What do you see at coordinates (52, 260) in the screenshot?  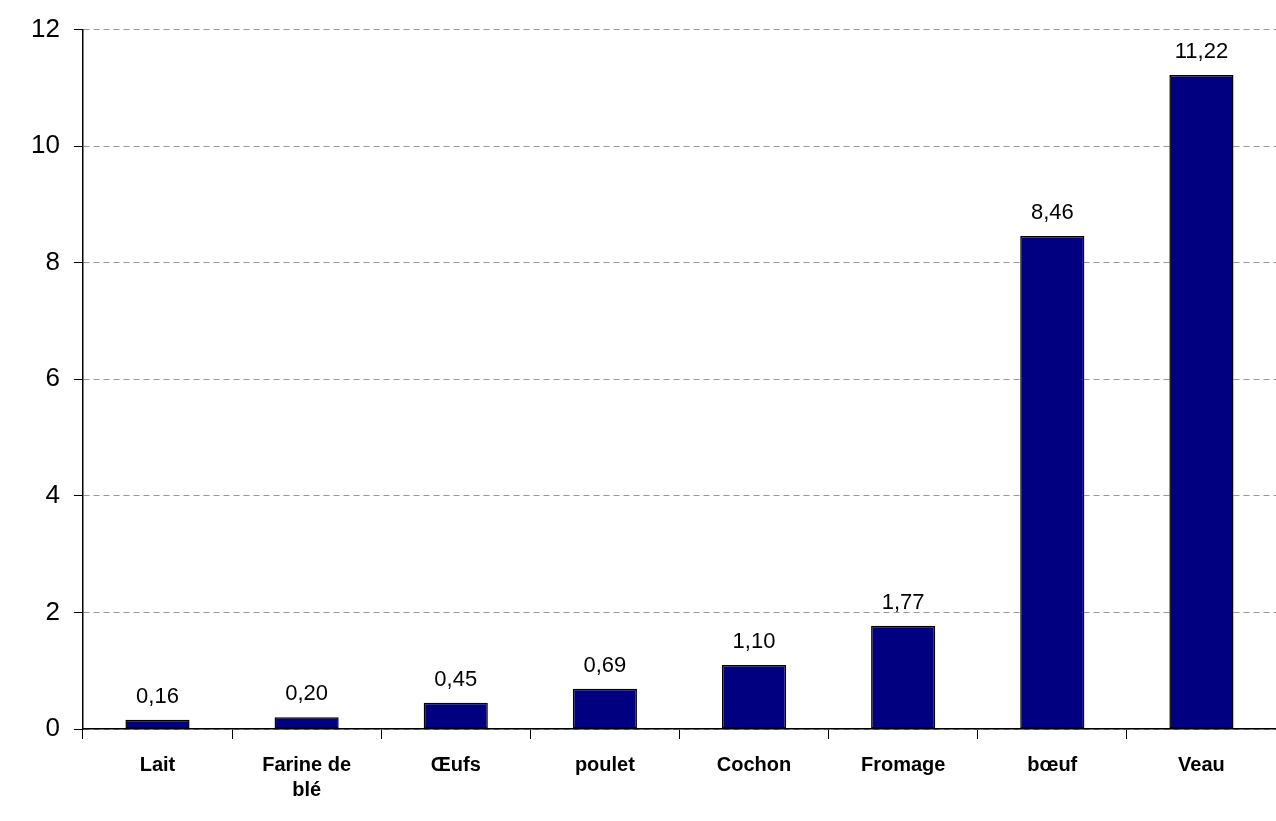 I see `y-tick-label: 8` at bounding box center [52, 260].